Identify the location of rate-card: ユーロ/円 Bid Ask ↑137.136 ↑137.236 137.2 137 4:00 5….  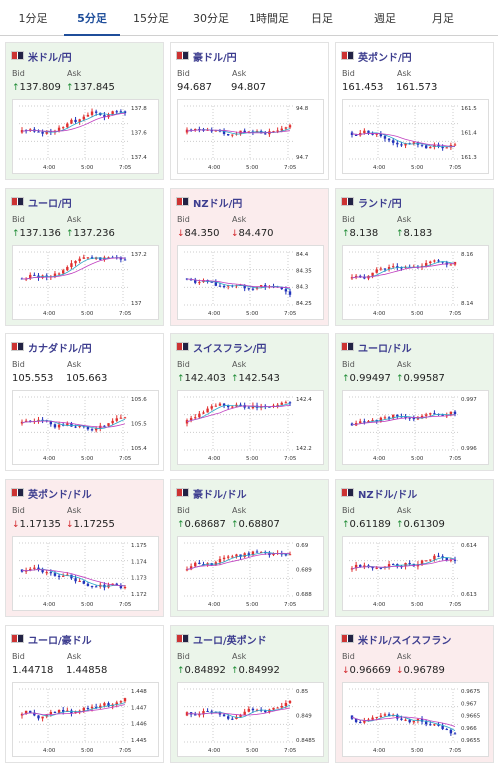
(84, 257).